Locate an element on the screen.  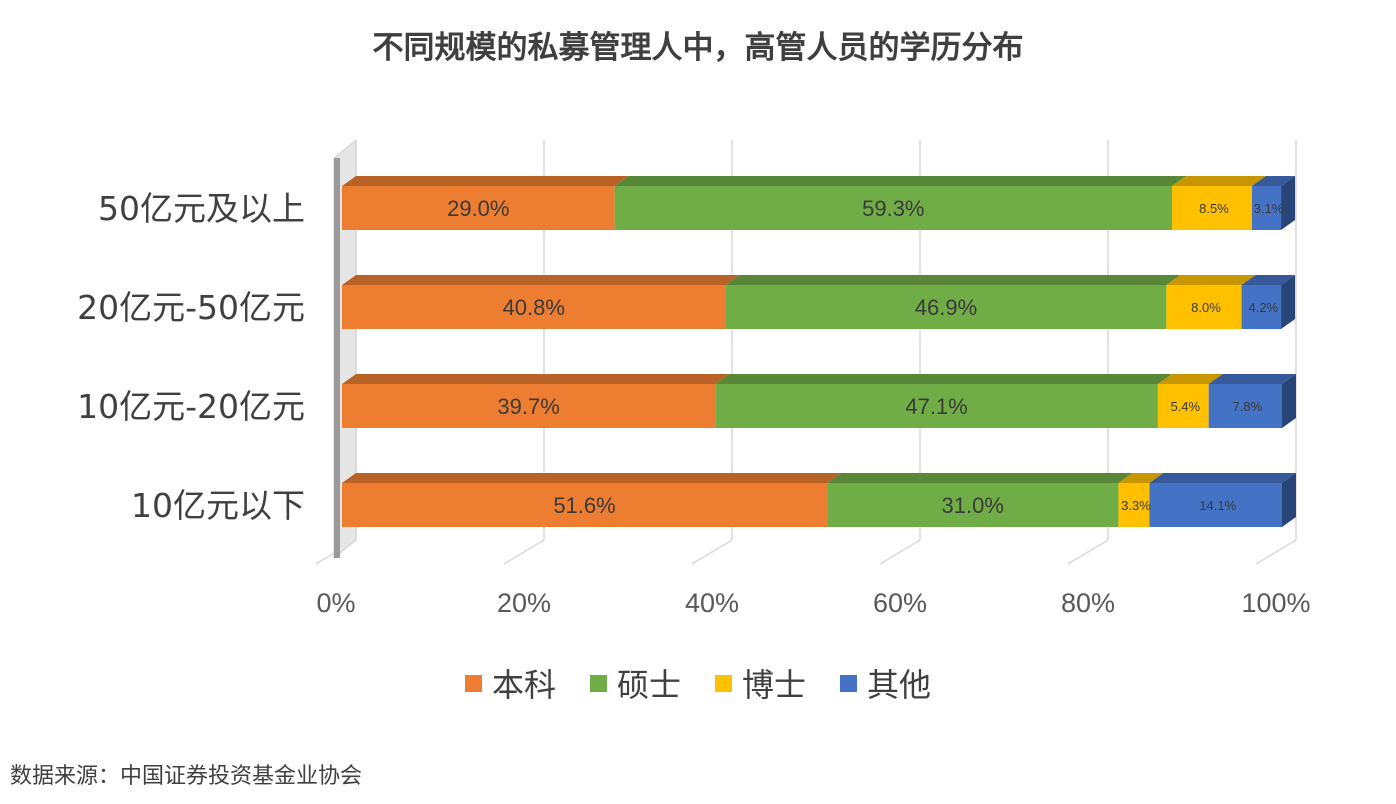
x-tick-label: 80% is located at coordinates (1088, 603).